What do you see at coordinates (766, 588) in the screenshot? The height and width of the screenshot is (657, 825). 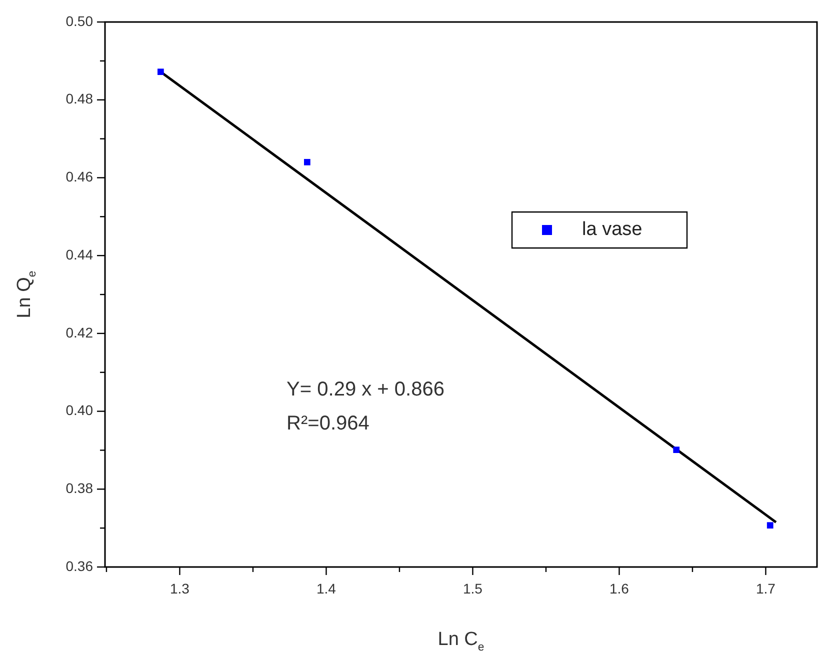 I see `x-tick-label: 1.7` at bounding box center [766, 588].